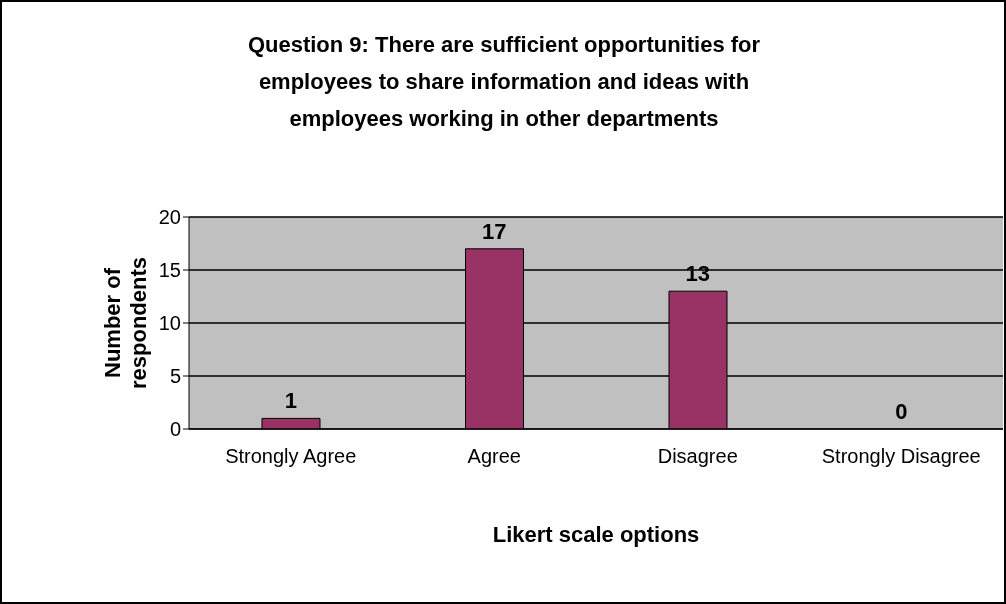 The width and height of the screenshot is (1006, 604). Describe the element at coordinates (697, 456) in the screenshot. I see `x-tick-label: Disagree` at that location.